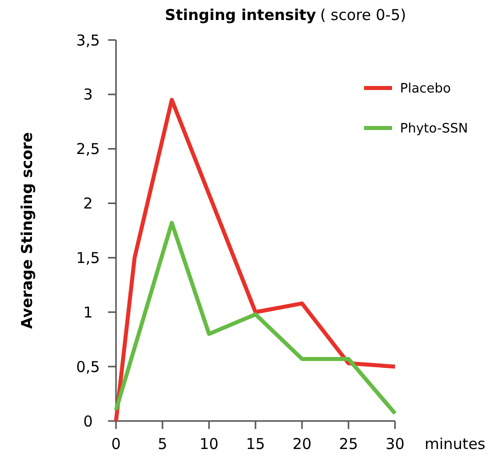 The height and width of the screenshot is (464, 494). What do you see at coordinates (256, 444) in the screenshot?
I see `x-tick-label: 15` at bounding box center [256, 444].